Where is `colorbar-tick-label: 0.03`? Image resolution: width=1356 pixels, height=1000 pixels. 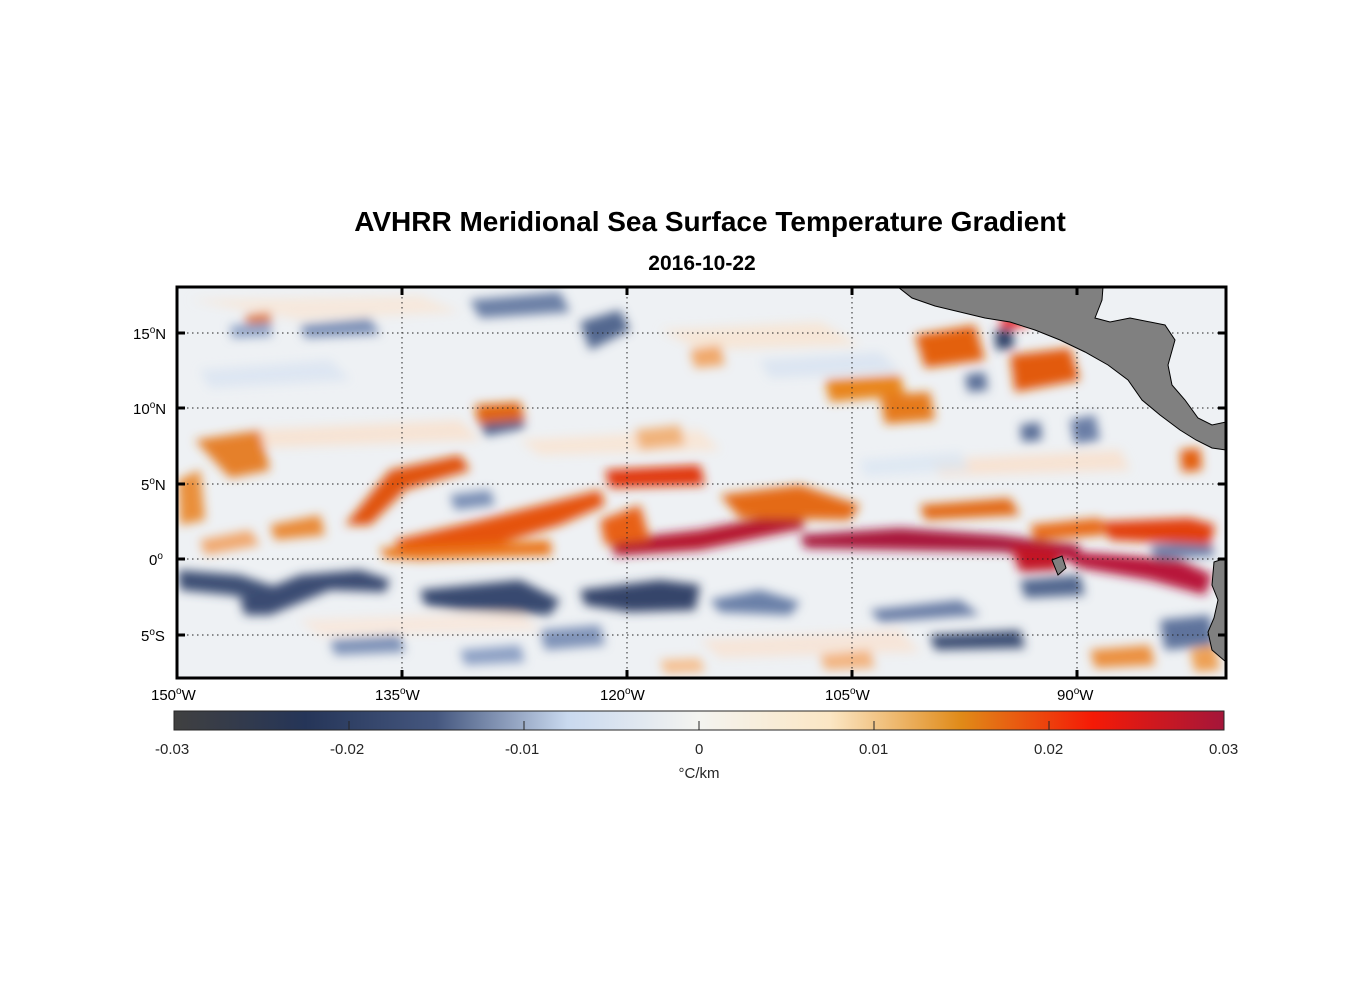
colorbar-tick-label: 0.03 is located at coordinates (1224, 749).